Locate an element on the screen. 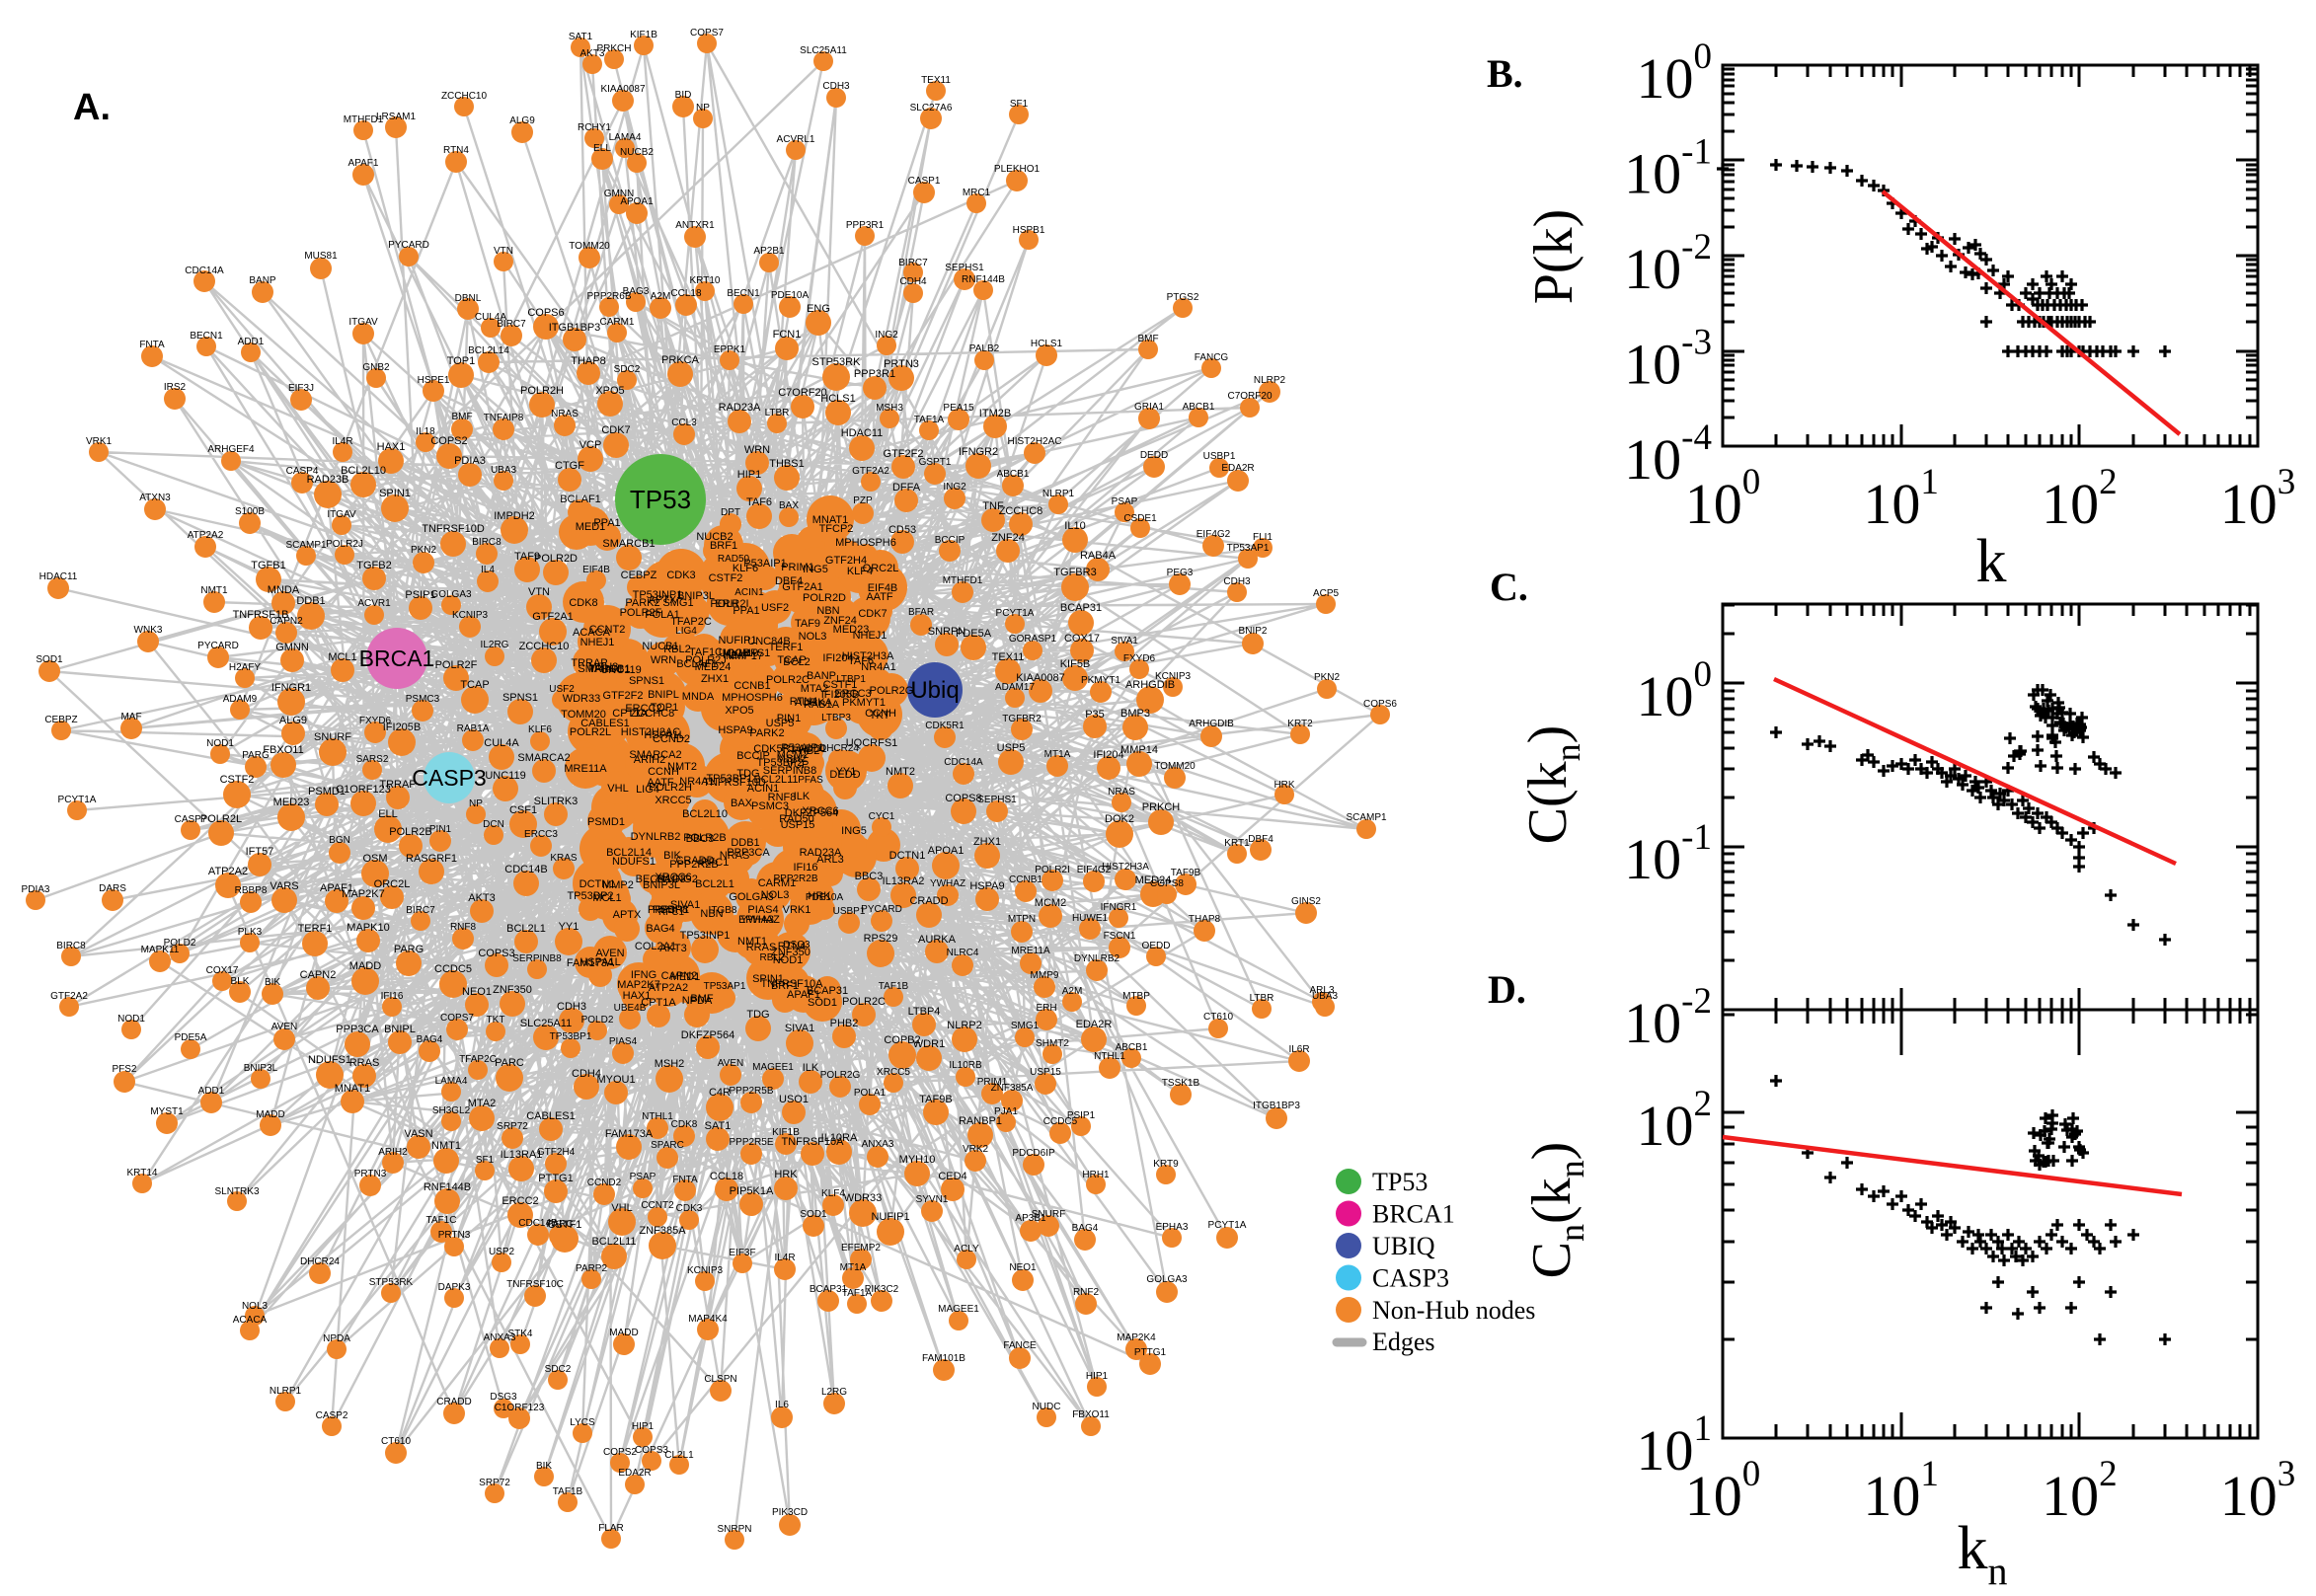  svg-text: PRTN3 is located at coordinates (901, 364).